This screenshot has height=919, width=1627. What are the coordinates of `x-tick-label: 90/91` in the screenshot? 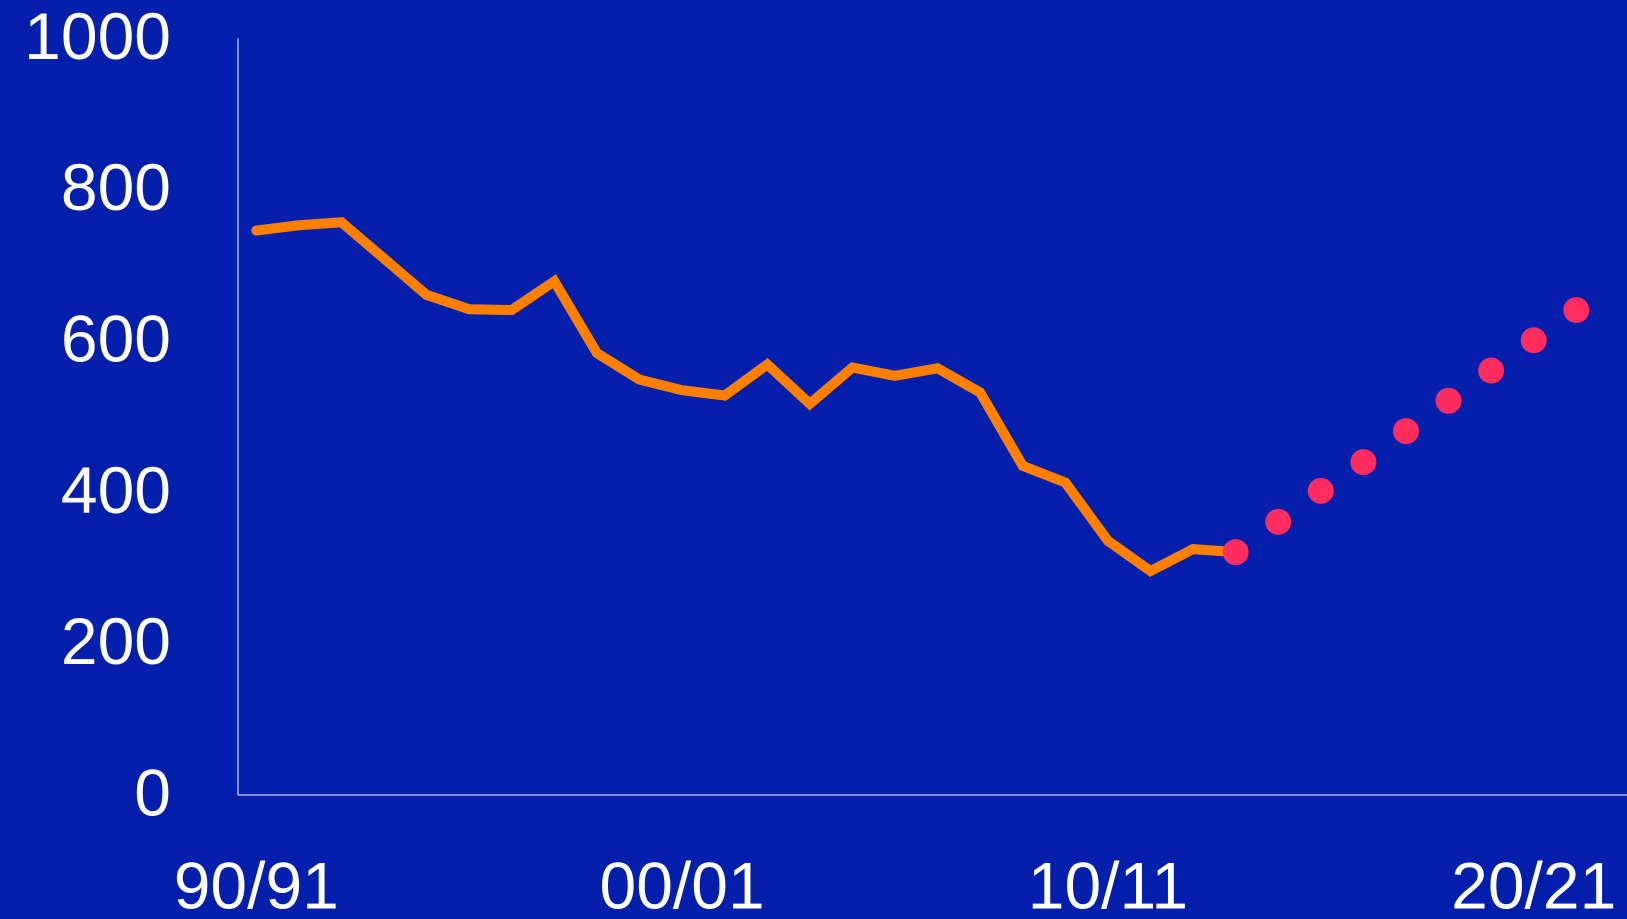 It's located at (256, 883).